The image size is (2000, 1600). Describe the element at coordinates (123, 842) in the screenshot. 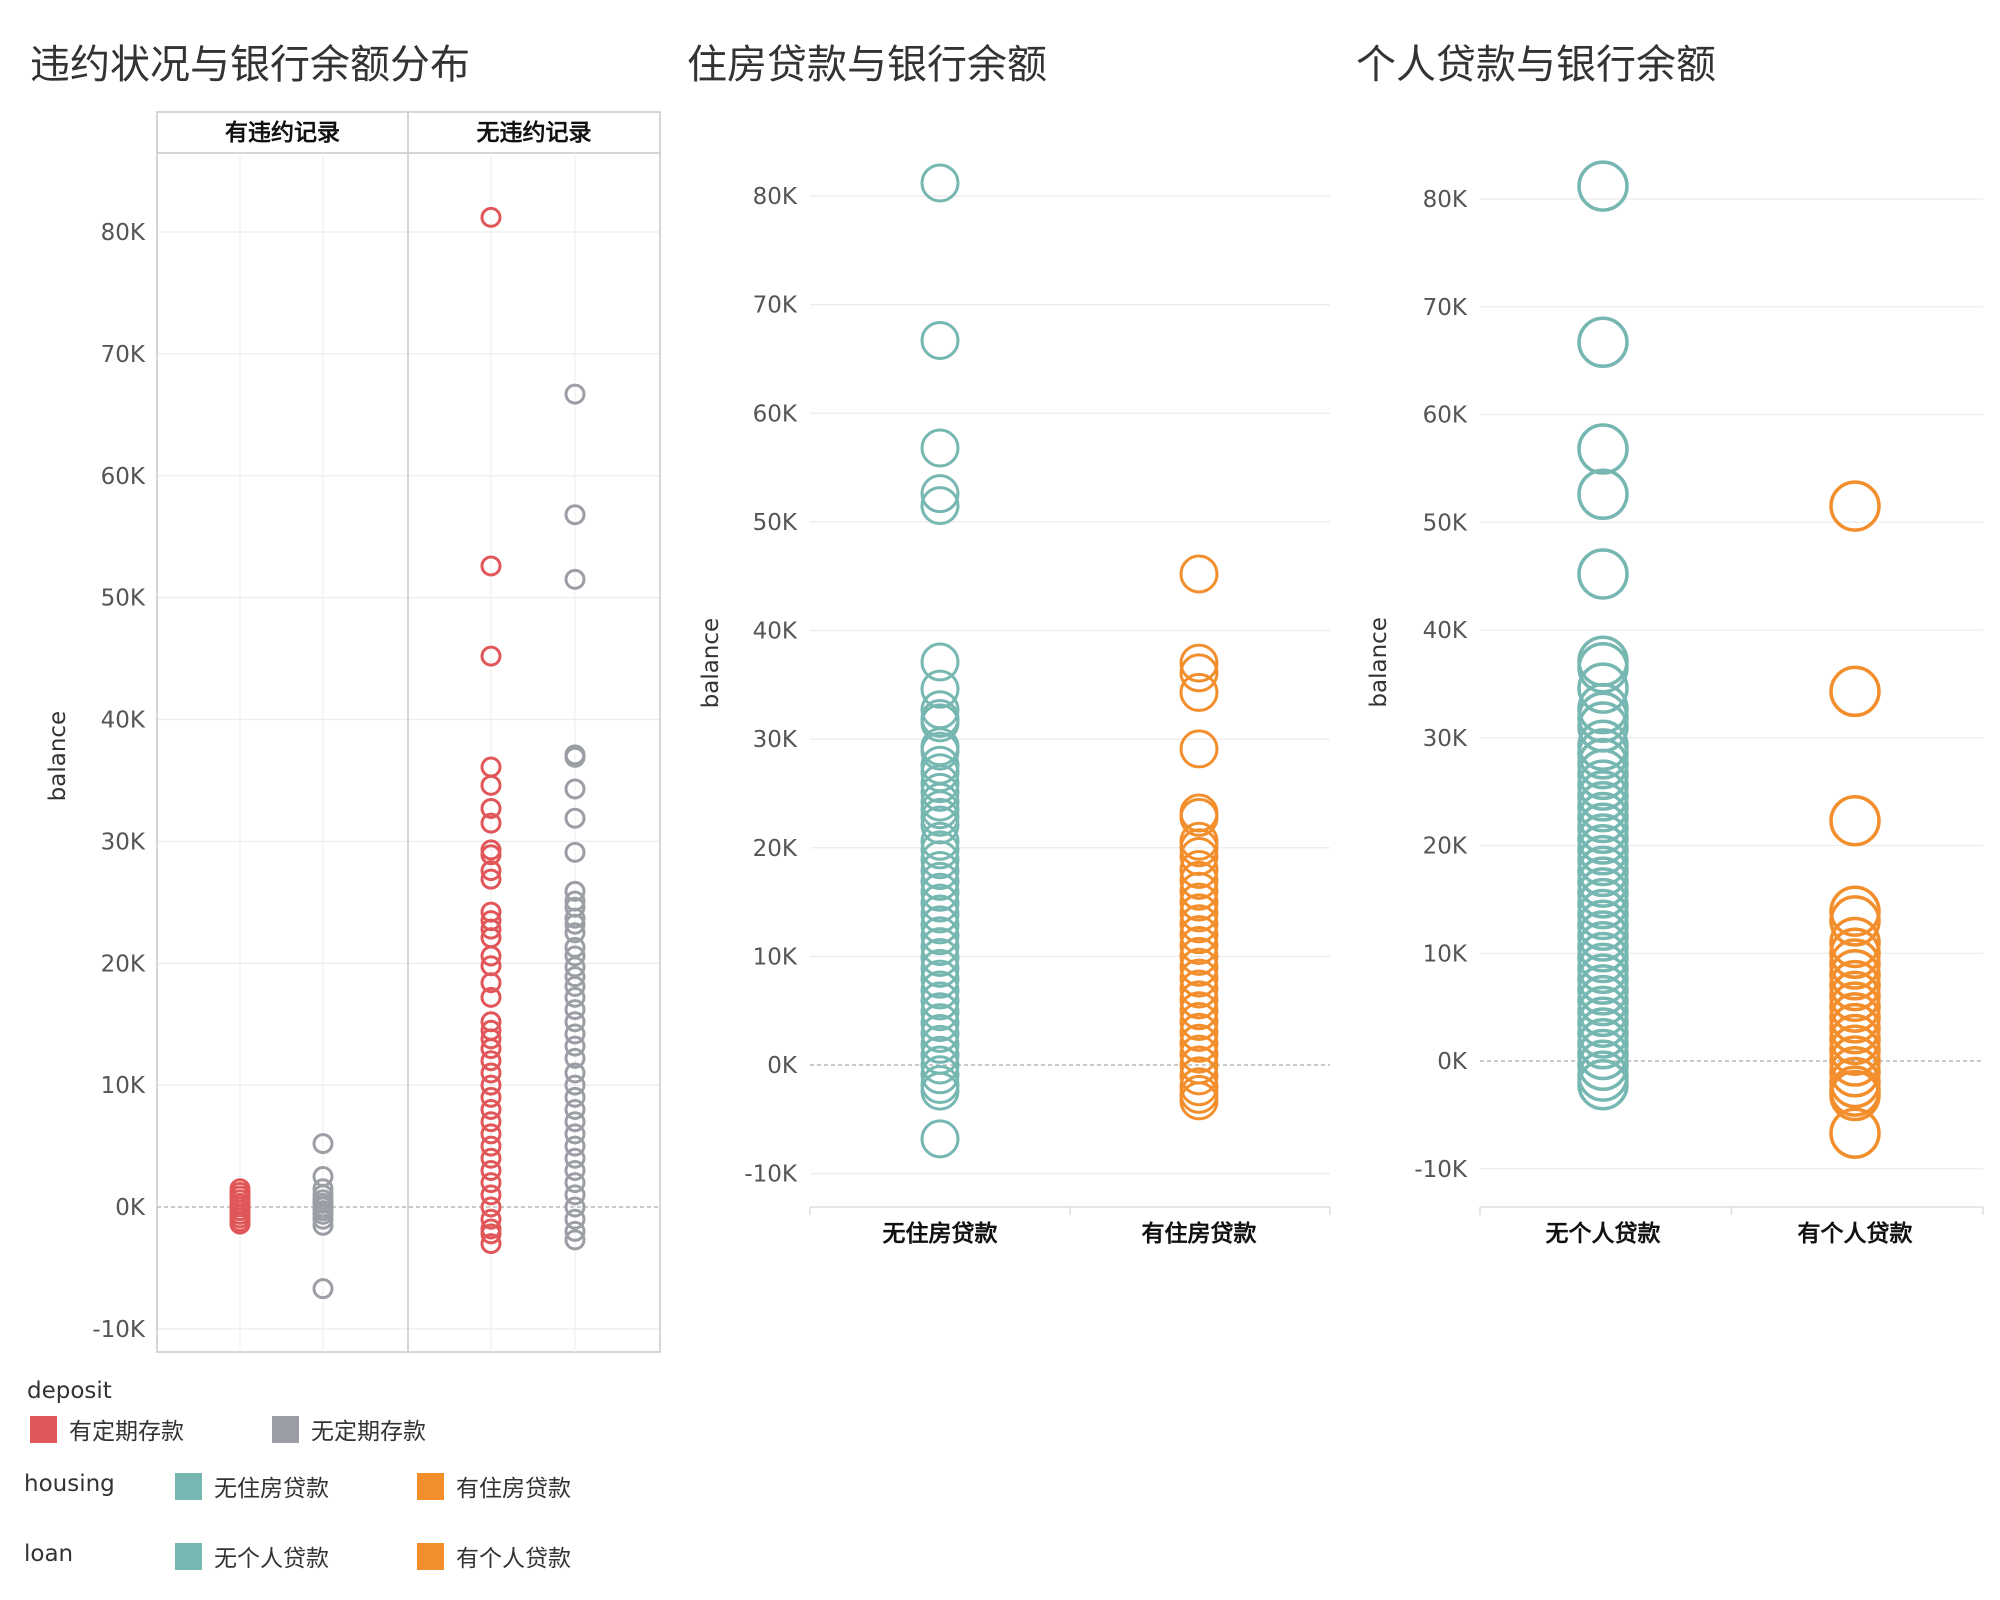

I see `y-tick-label: 30K` at that location.